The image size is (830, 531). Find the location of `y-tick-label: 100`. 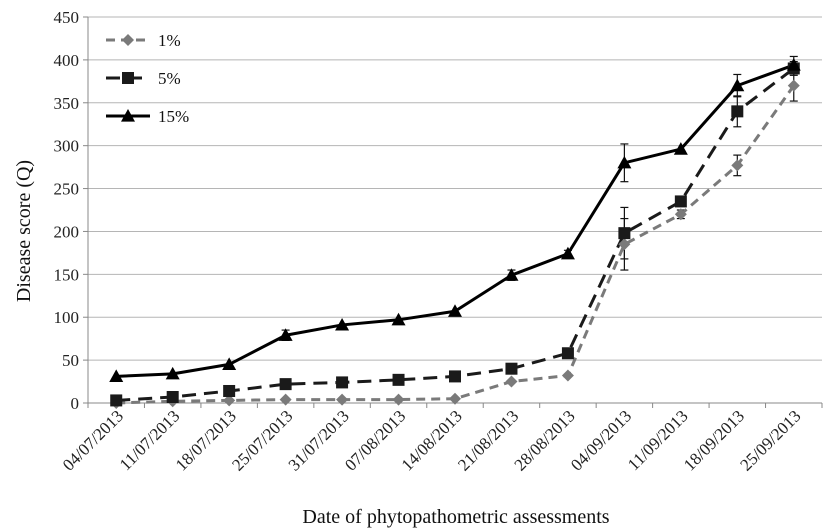

y-tick-label: 100 is located at coordinates (67, 317).